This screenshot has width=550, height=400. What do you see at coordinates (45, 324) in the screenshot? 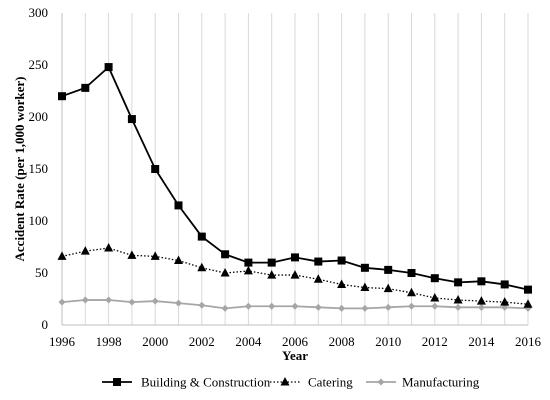
I see `y-tick-label: 0` at bounding box center [45, 324].